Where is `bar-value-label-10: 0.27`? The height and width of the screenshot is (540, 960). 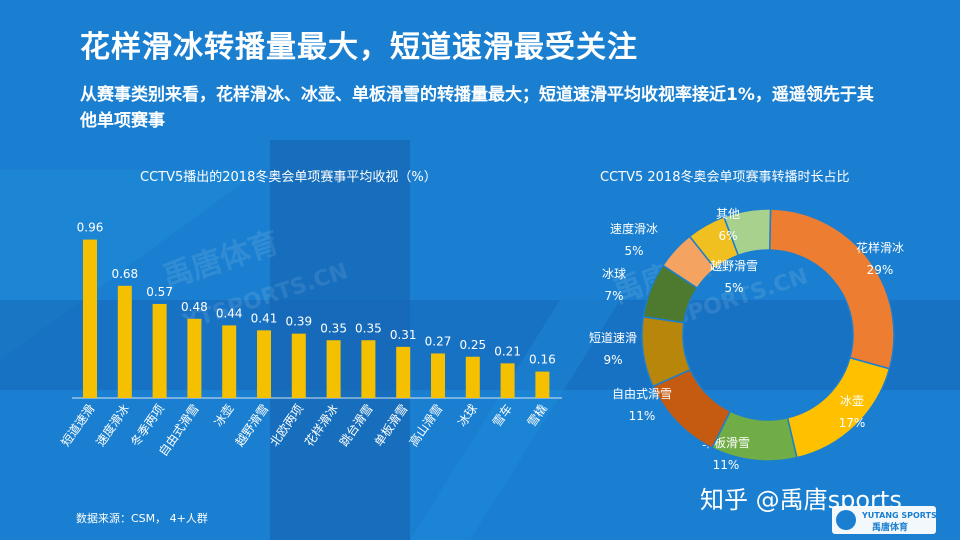 bar-value-label-10: 0.27 is located at coordinates (438, 341).